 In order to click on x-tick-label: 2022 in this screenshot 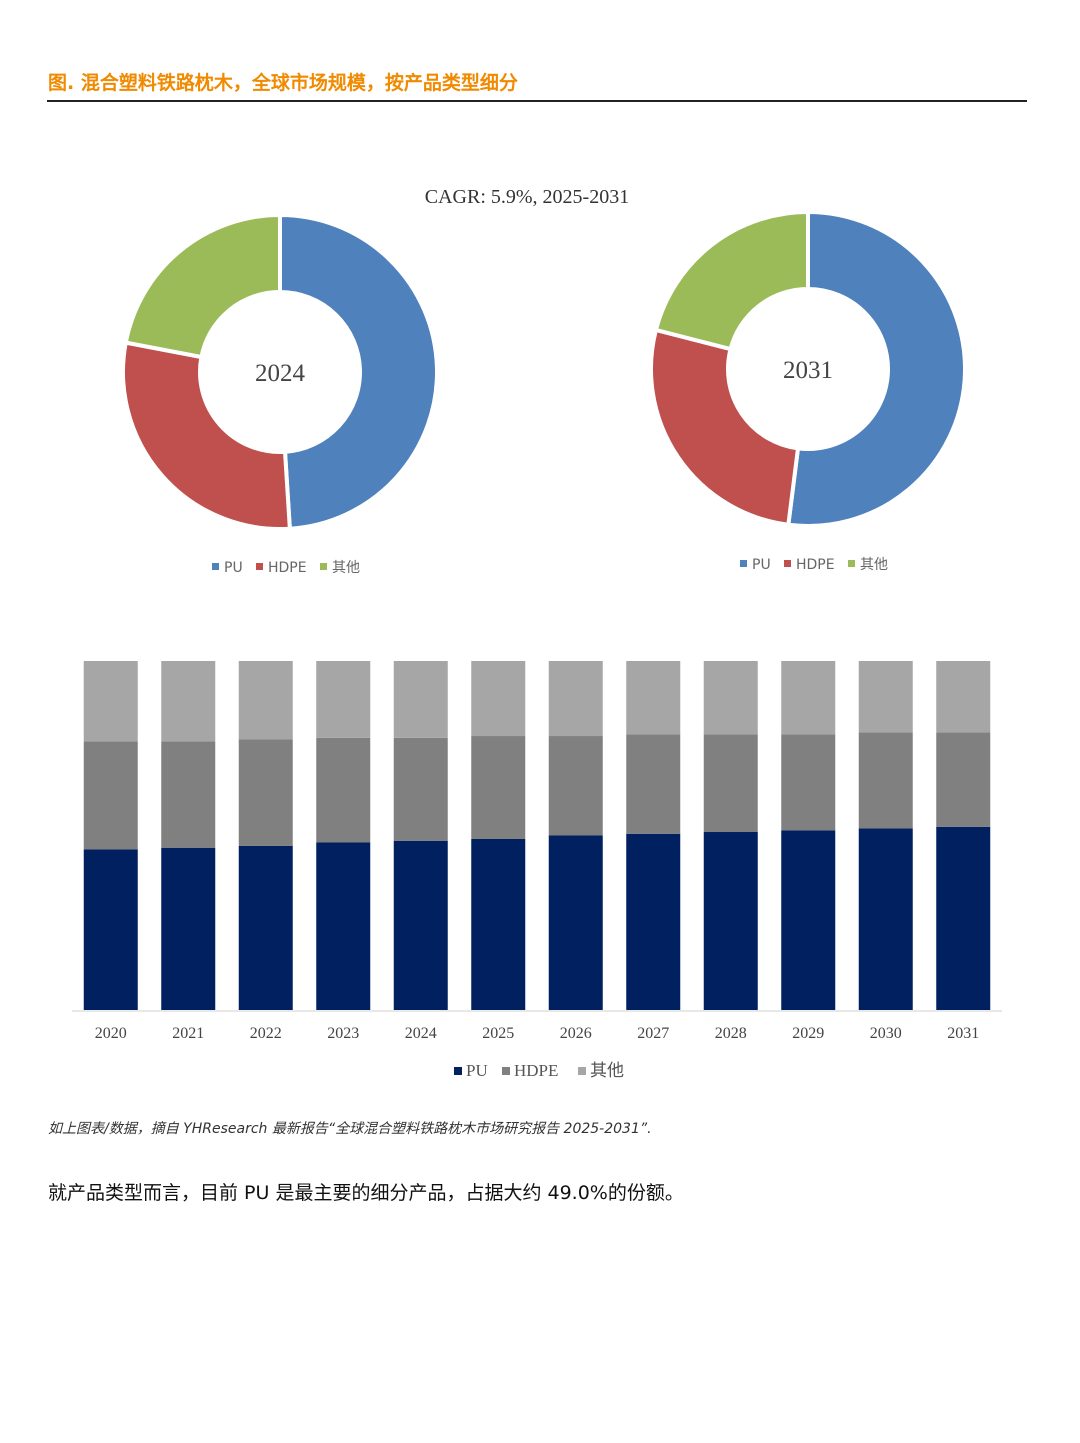, I will do `click(266, 1033)`.